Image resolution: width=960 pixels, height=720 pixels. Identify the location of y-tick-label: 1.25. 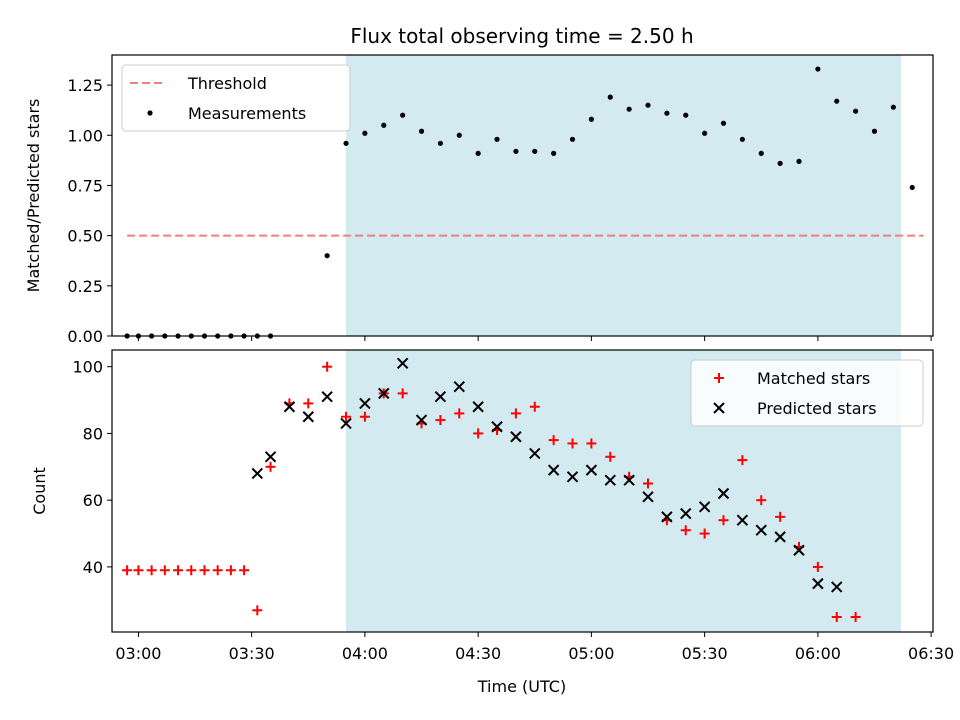
(85, 85).